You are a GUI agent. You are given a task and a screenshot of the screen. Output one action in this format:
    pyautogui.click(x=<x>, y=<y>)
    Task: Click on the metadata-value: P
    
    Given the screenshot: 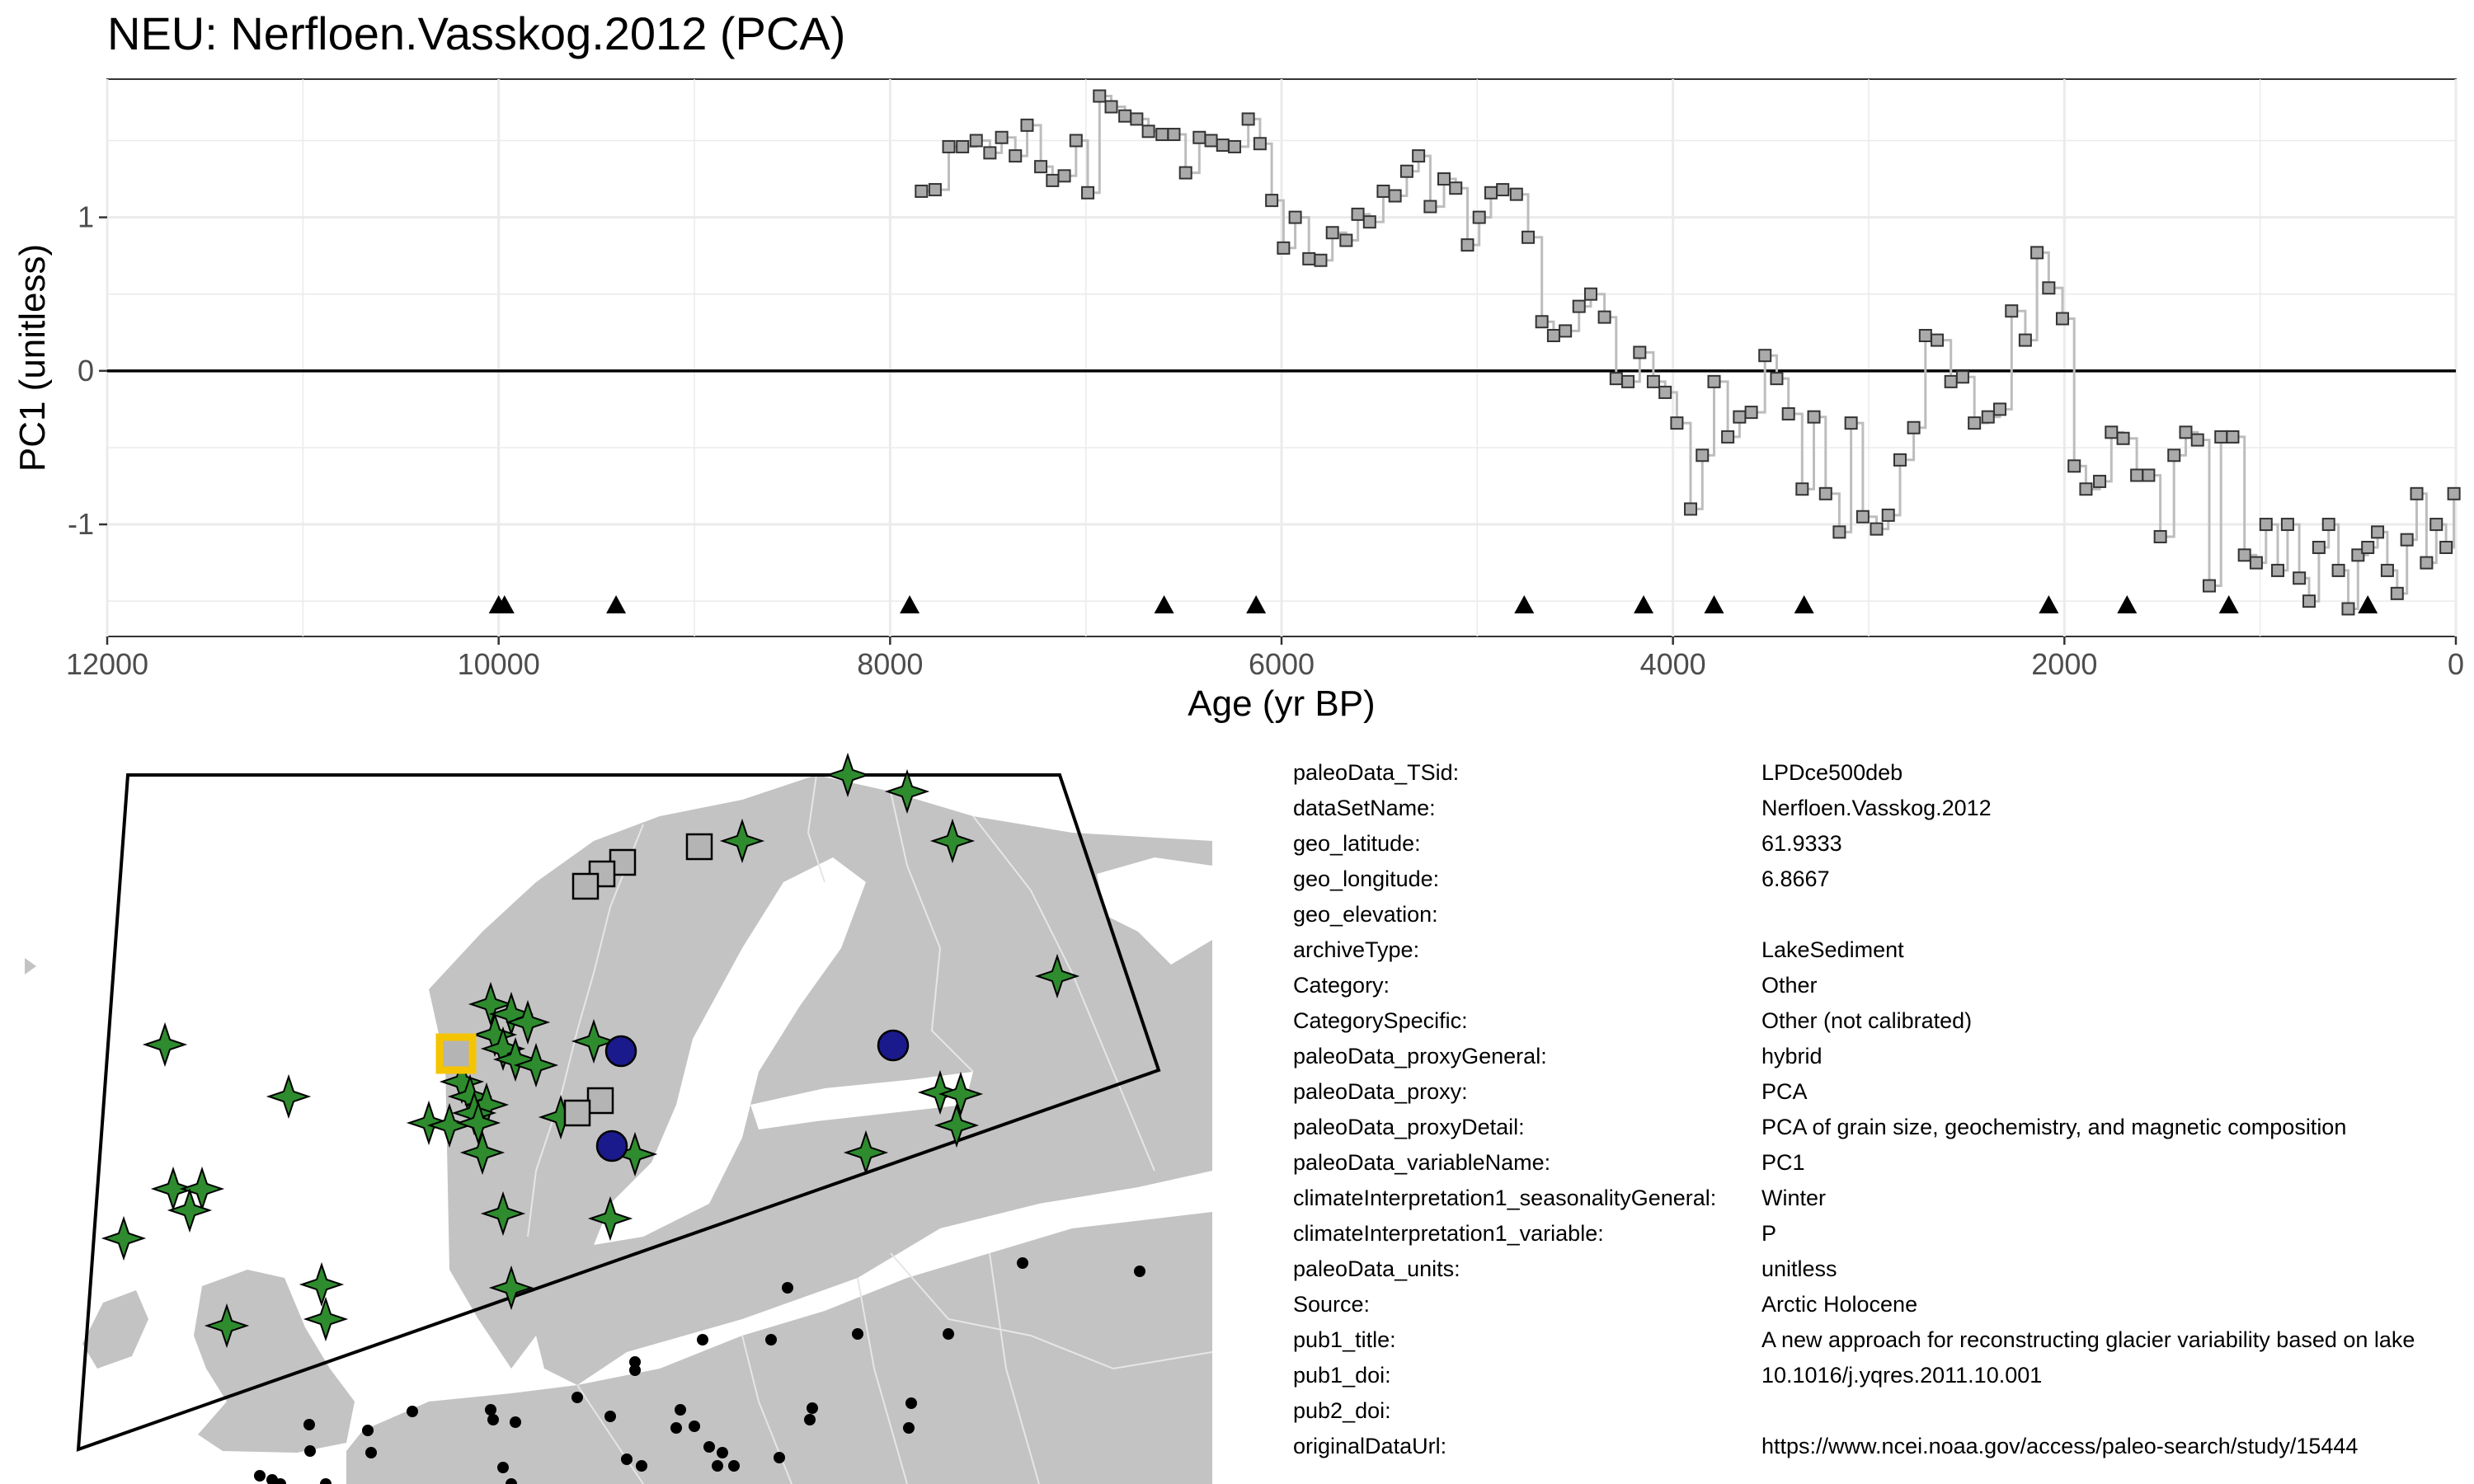 What is the action you would take?
    pyautogui.click(x=1769, y=1233)
    